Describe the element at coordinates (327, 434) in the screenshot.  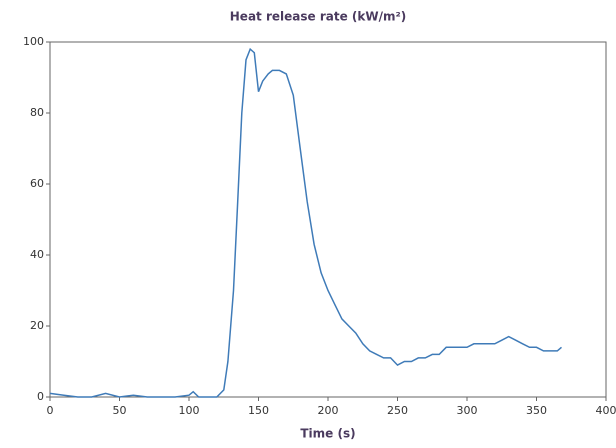
I see `x-axis-label: Time (s)` at that location.